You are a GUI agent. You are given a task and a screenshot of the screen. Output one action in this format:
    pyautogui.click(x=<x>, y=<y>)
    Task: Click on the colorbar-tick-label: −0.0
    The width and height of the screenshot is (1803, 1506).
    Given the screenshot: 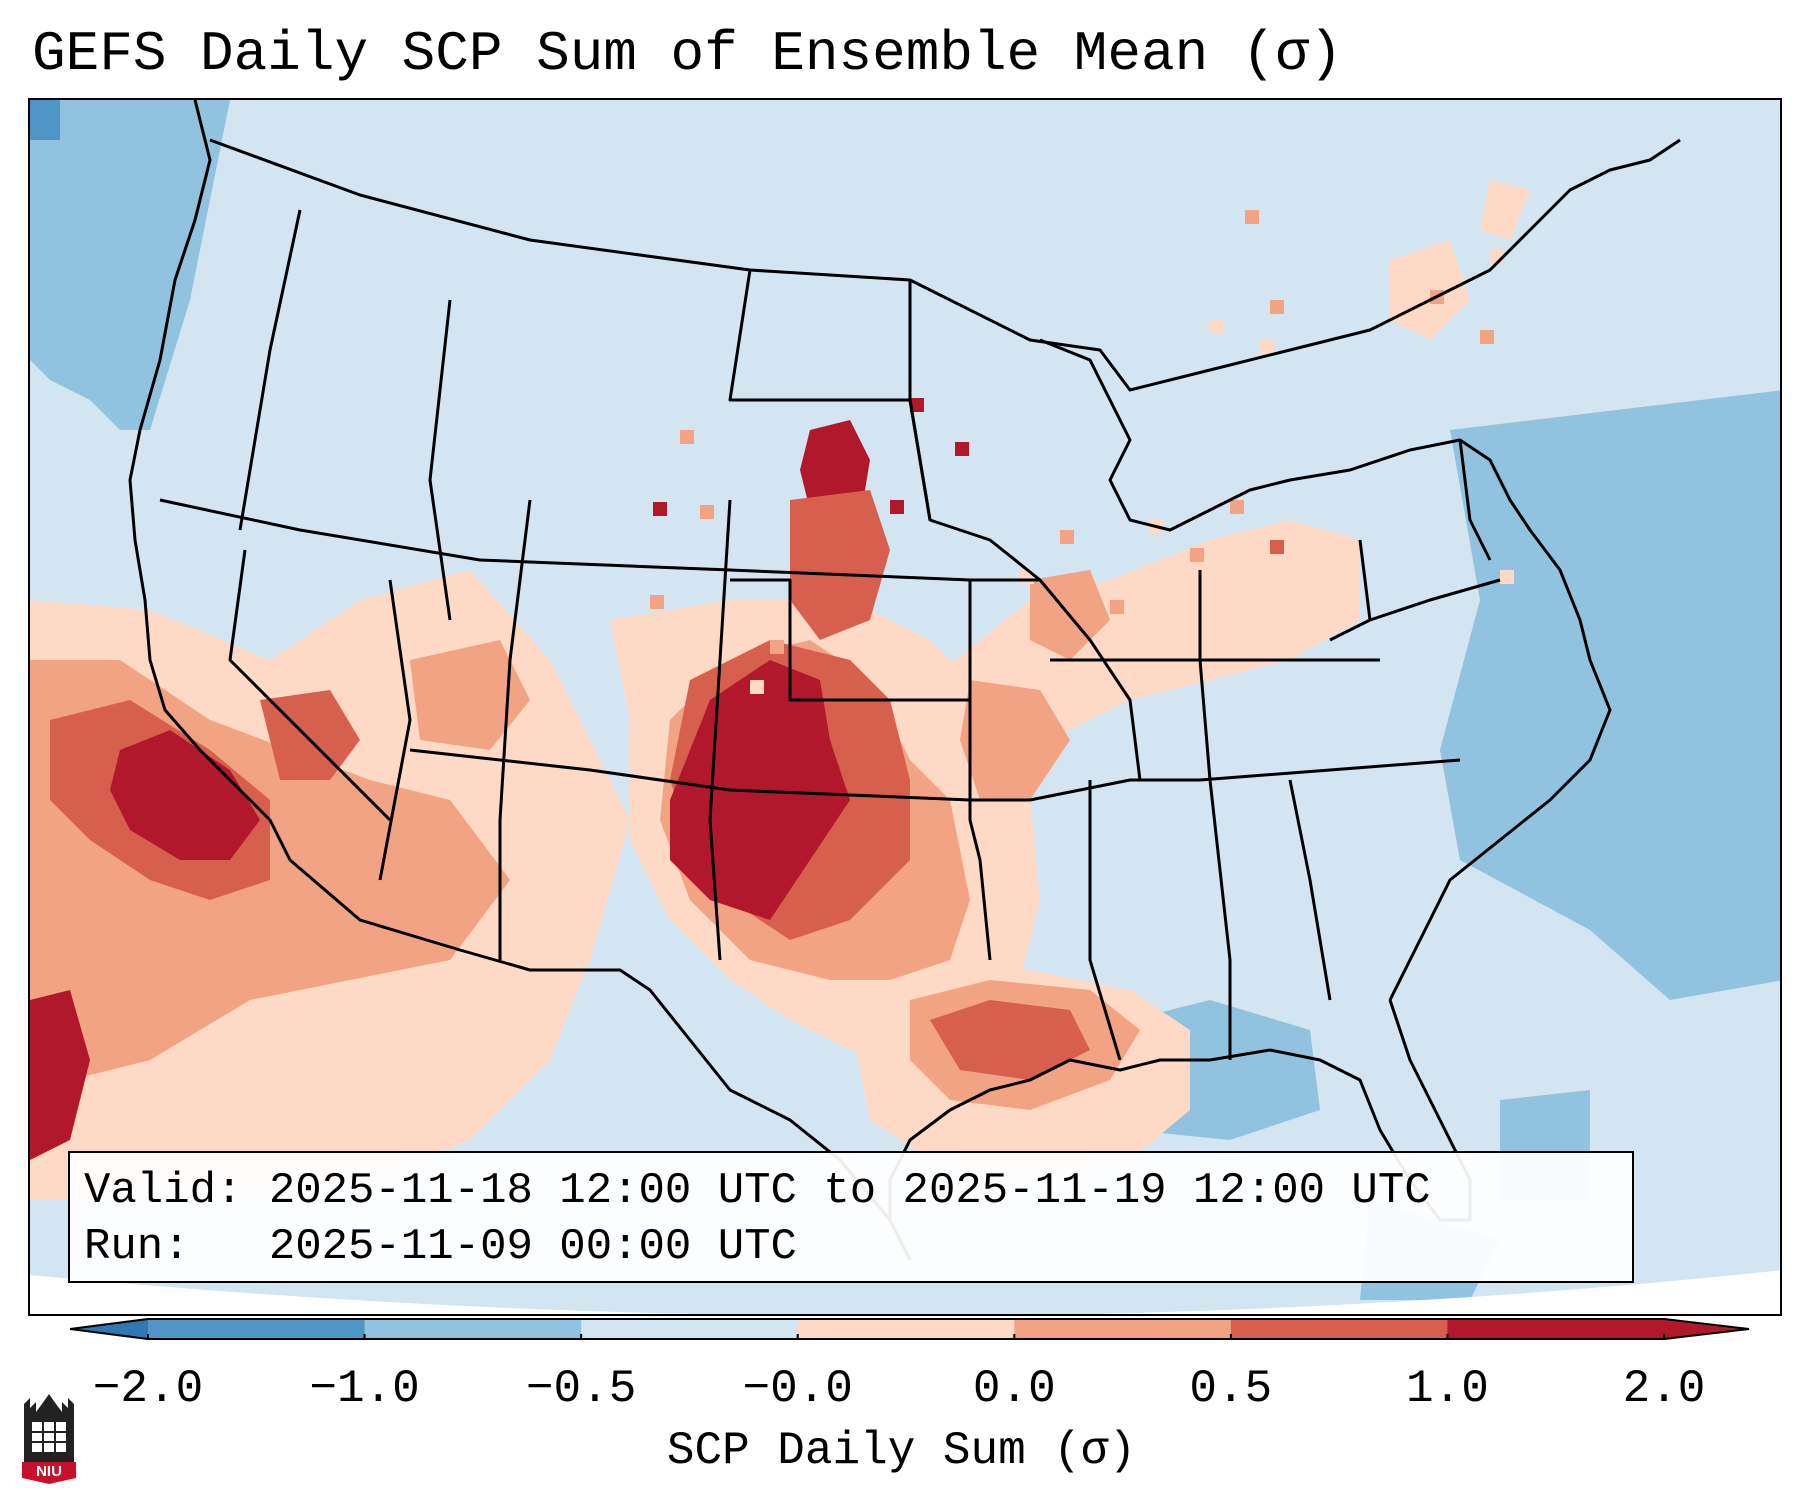 What is the action you would take?
    pyautogui.click(x=797, y=1389)
    